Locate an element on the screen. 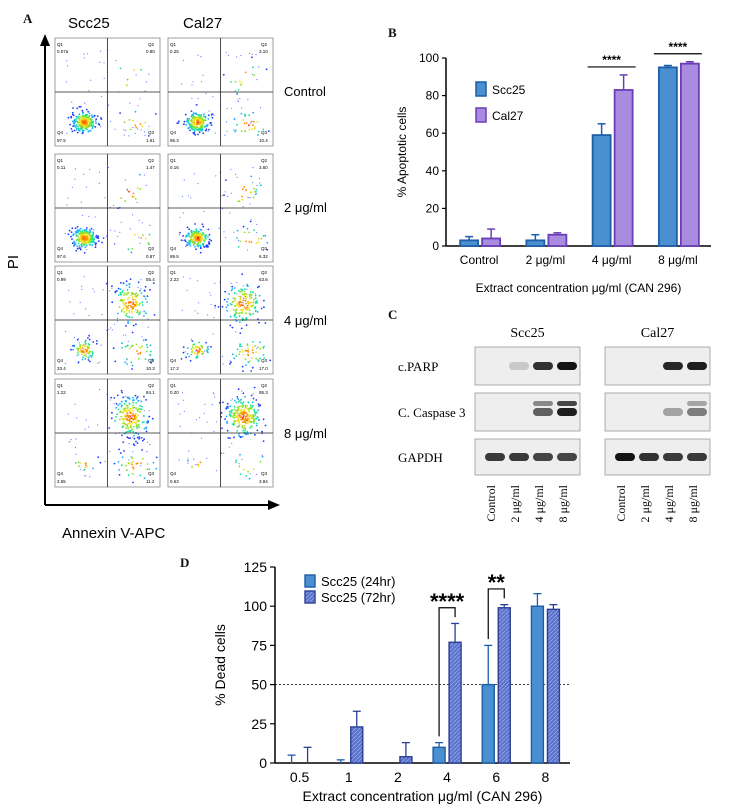 The width and height of the screenshot is (732, 809). y-tick-label-50: 50 is located at coordinates (259, 685).